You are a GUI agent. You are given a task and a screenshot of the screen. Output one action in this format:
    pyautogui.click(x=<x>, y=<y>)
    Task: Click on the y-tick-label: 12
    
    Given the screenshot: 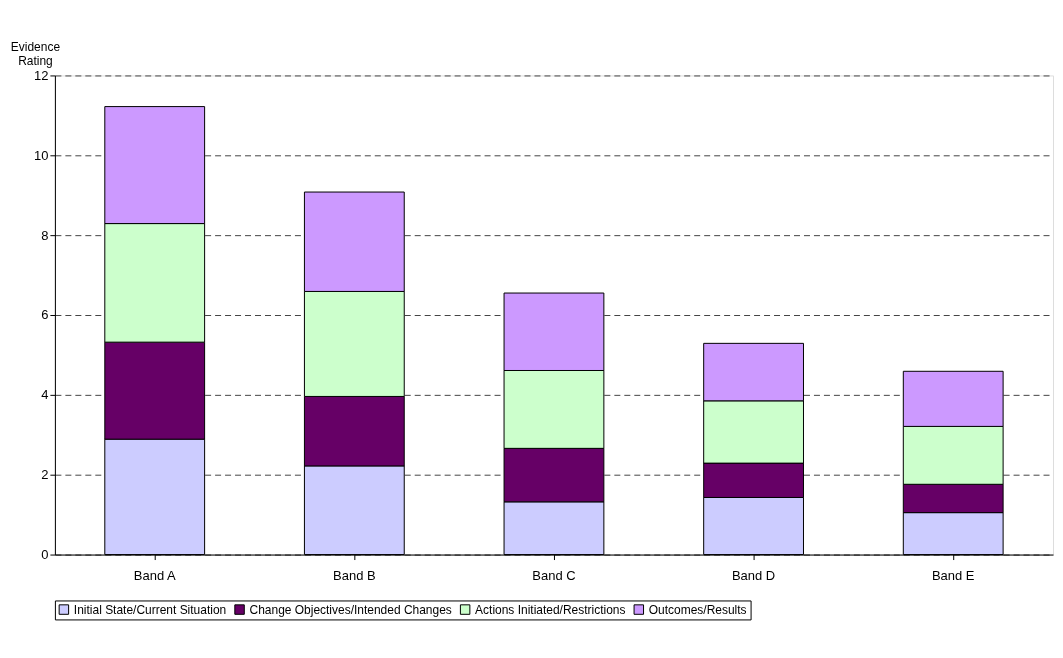 What is the action you would take?
    pyautogui.click(x=41, y=75)
    